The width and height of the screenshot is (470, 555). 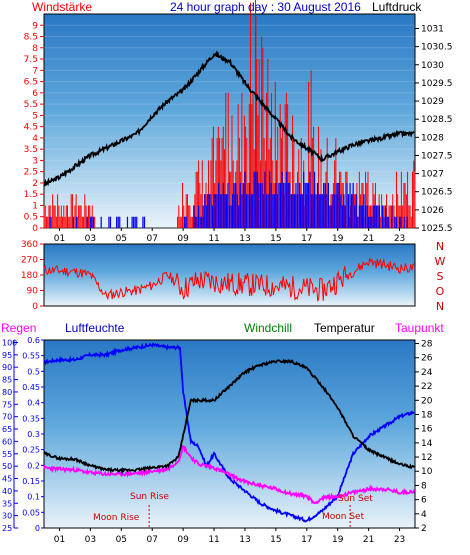 What do you see at coordinates (427, 444) in the screenshot?
I see `temp-tick-label: 14` at bounding box center [427, 444].